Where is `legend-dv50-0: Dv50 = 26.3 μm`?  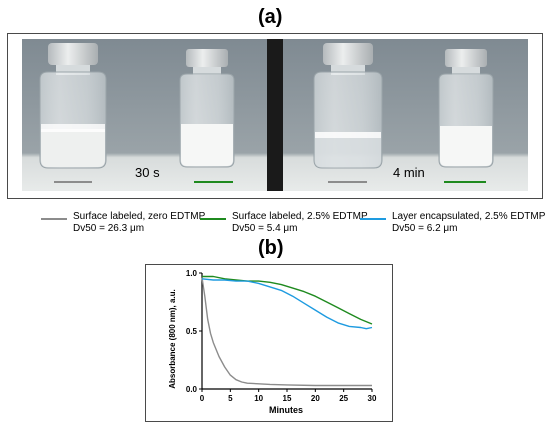
legend-dv50-0: Dv50 = 26.3 μm is located at coordinates (109, 228).